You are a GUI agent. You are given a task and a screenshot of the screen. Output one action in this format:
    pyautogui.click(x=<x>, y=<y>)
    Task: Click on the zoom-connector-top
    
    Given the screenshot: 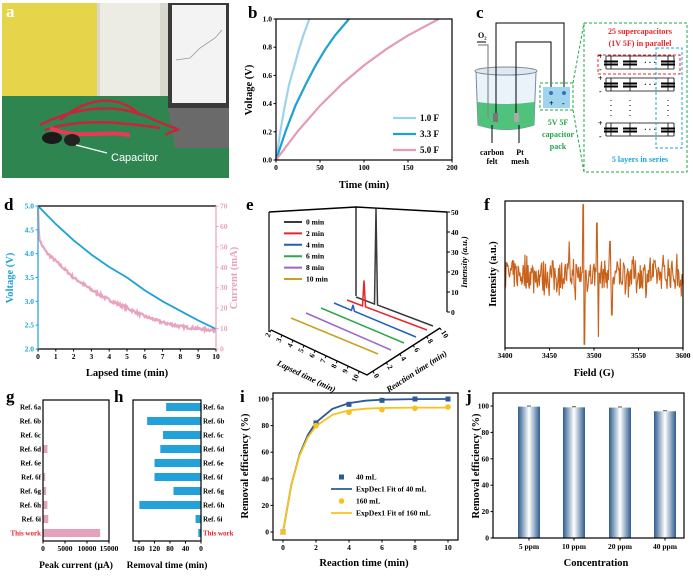 What is the action you would take?
    pyautogui.click(x=578, y=53)
    